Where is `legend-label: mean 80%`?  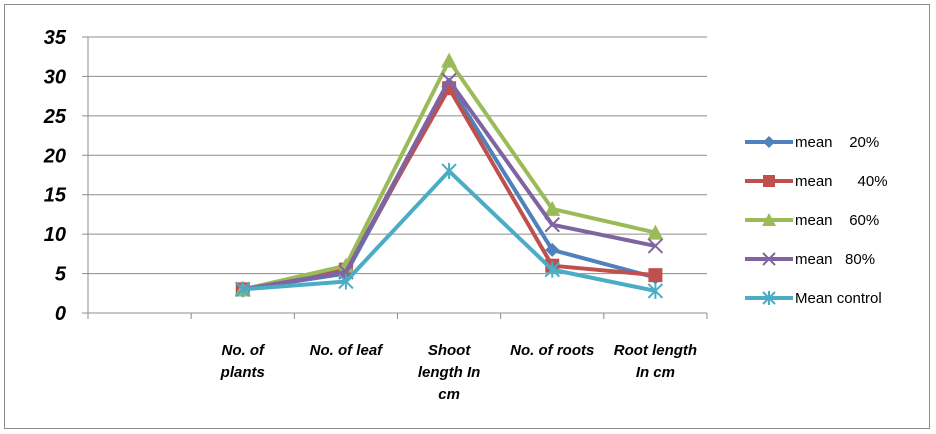
legend-label: mean 80% is located at coordinates (835, 259).